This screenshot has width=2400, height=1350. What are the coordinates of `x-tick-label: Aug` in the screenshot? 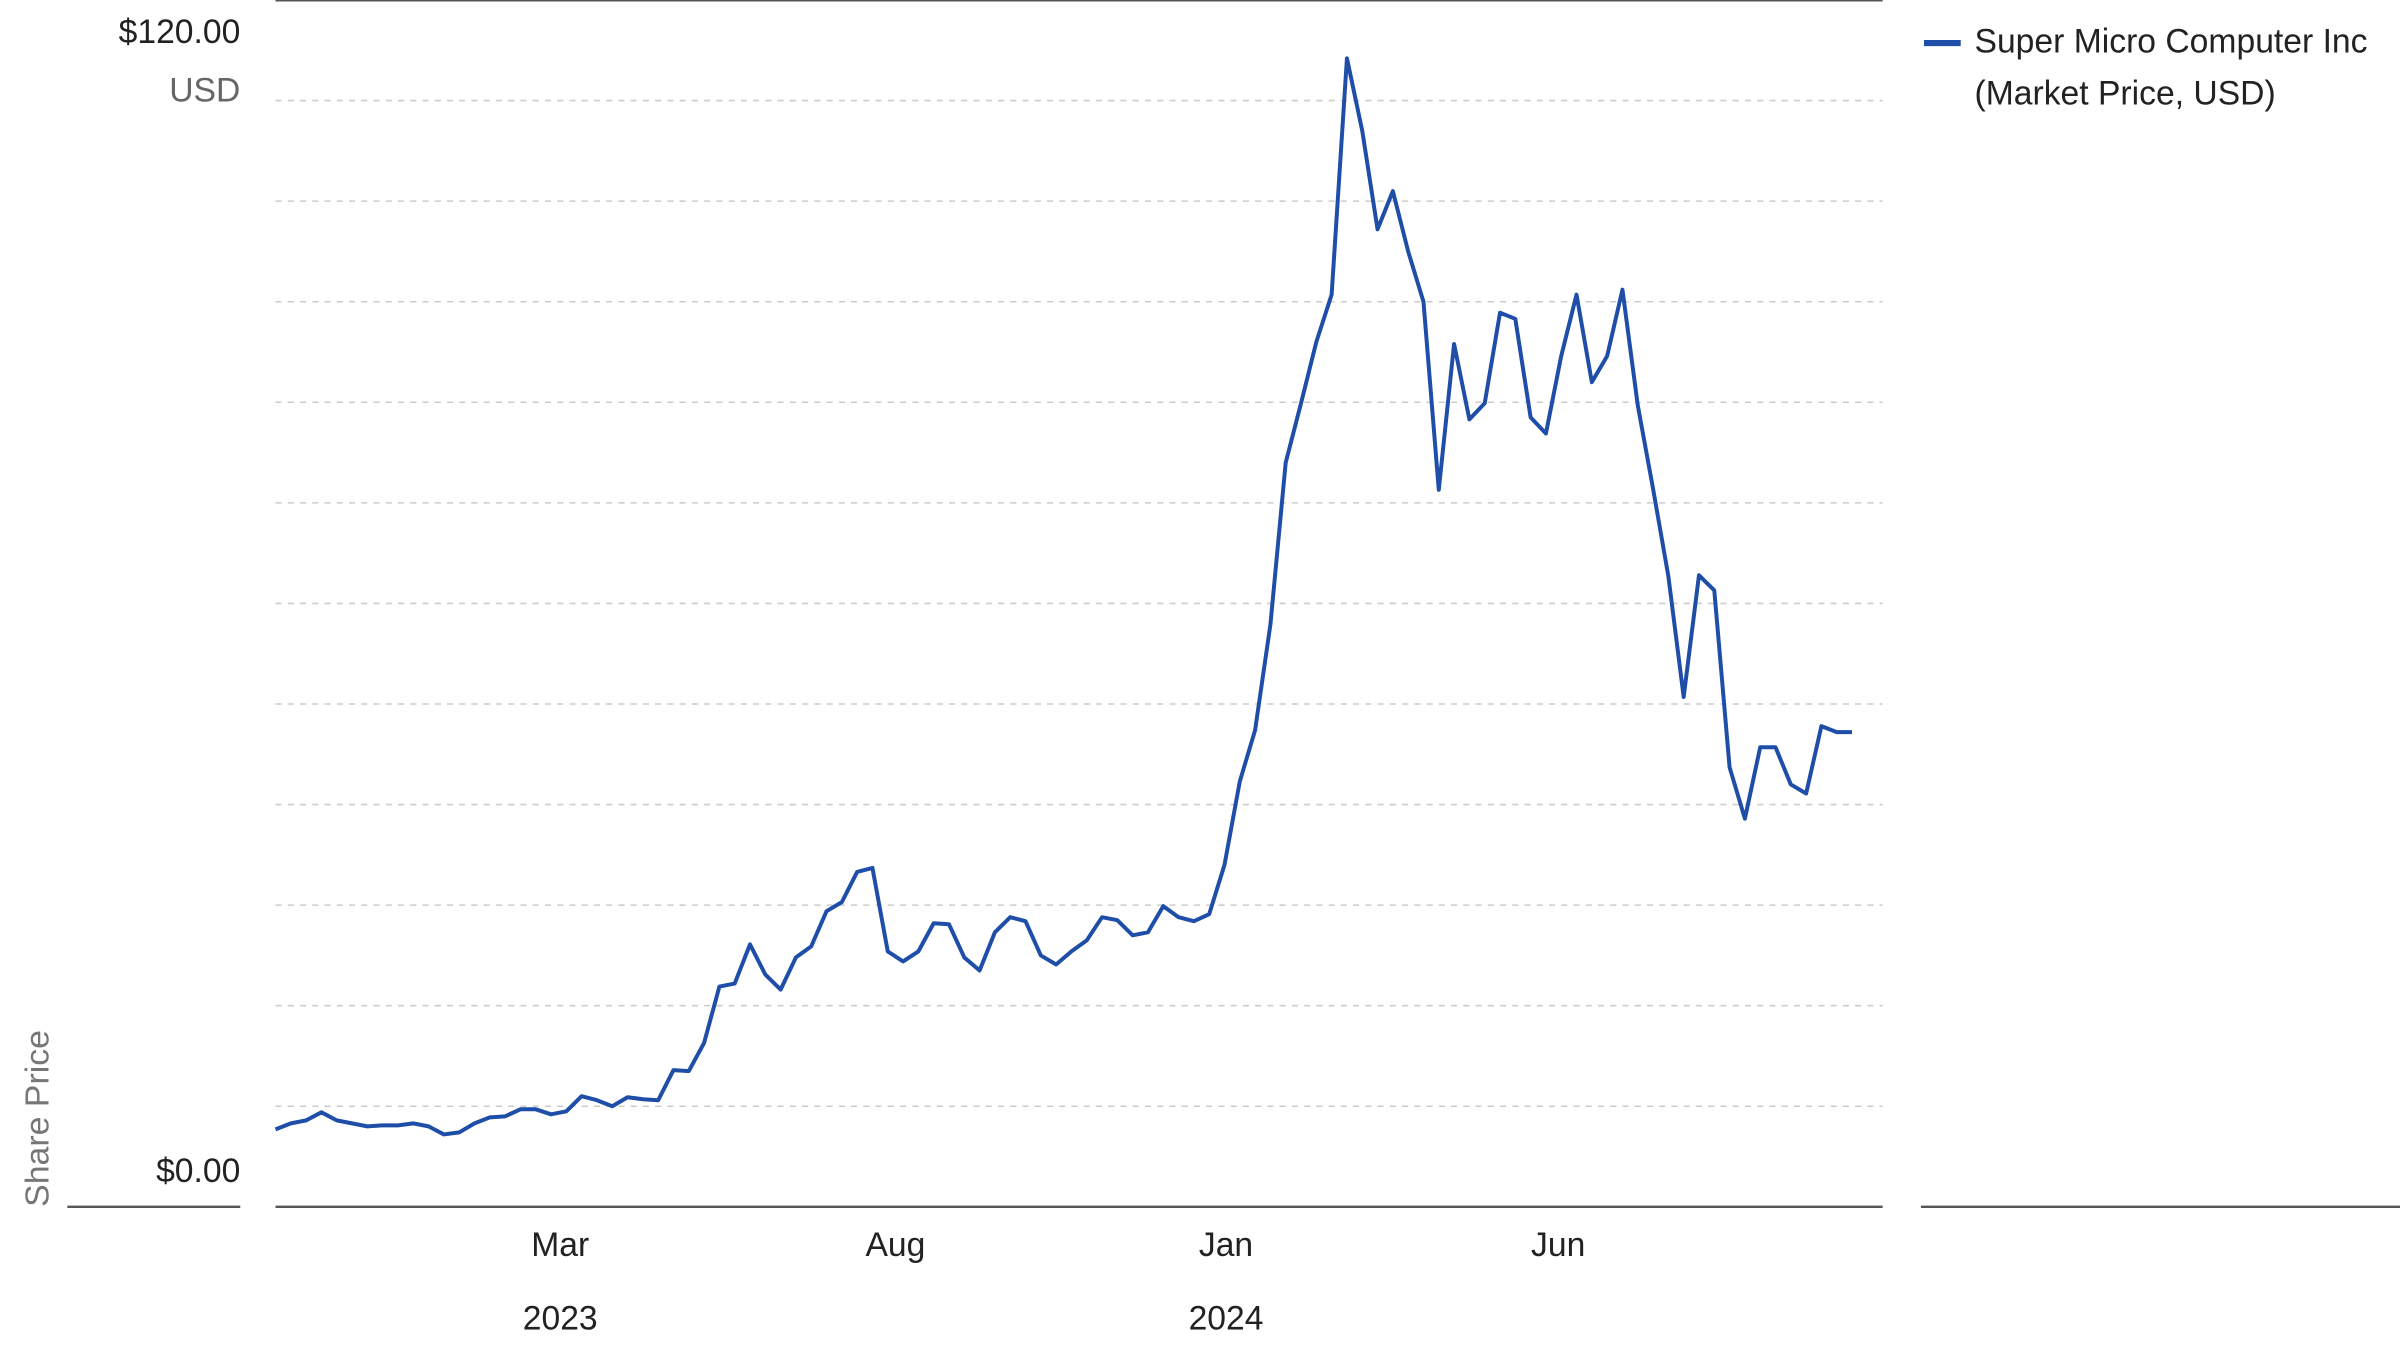 It's located at (895, 1245).